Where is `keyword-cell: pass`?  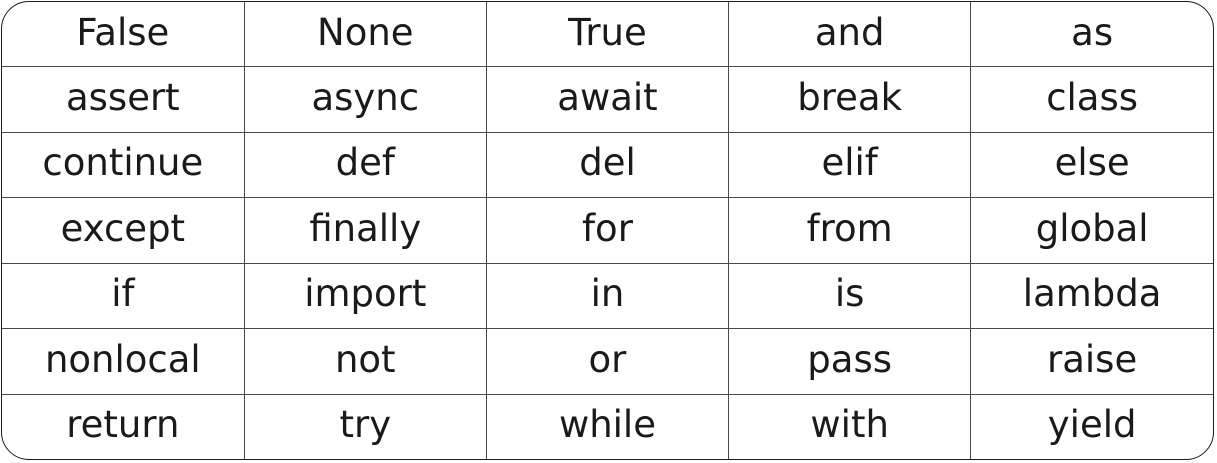
keyword-cell: pass is located at coordinates (850, 361).